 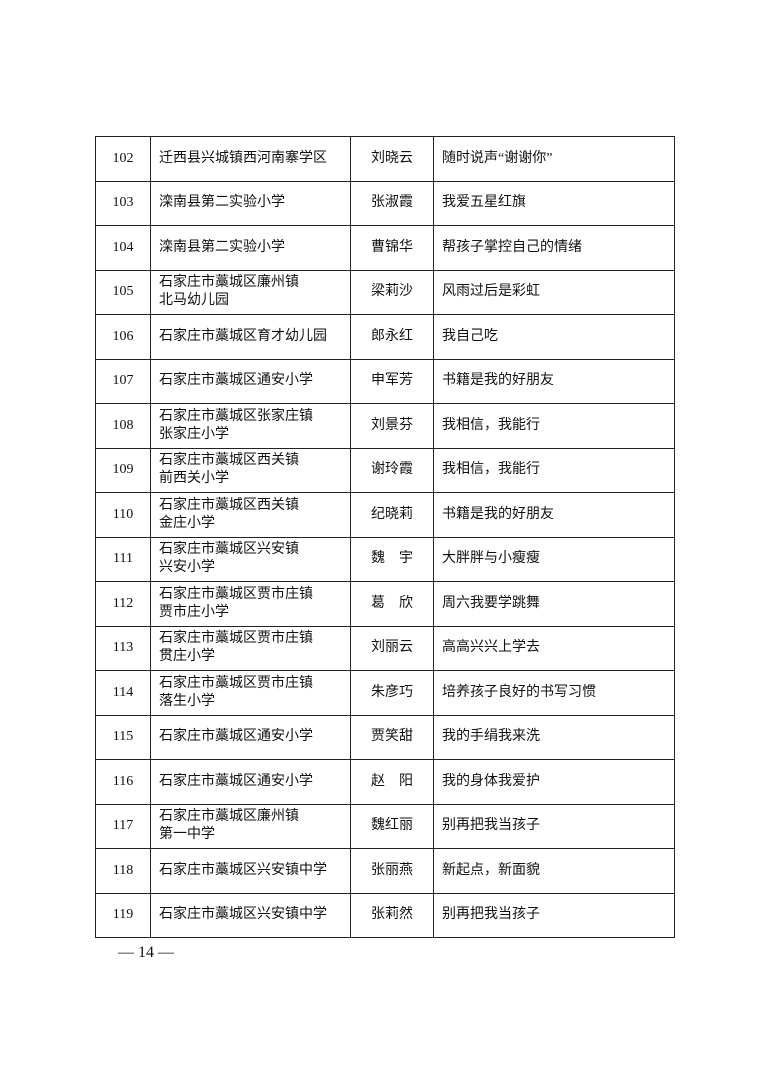 What do you see at coordinates (123, 292) in the screenshot?
I see `cell-no: 105` at bounding box center [123, 292].